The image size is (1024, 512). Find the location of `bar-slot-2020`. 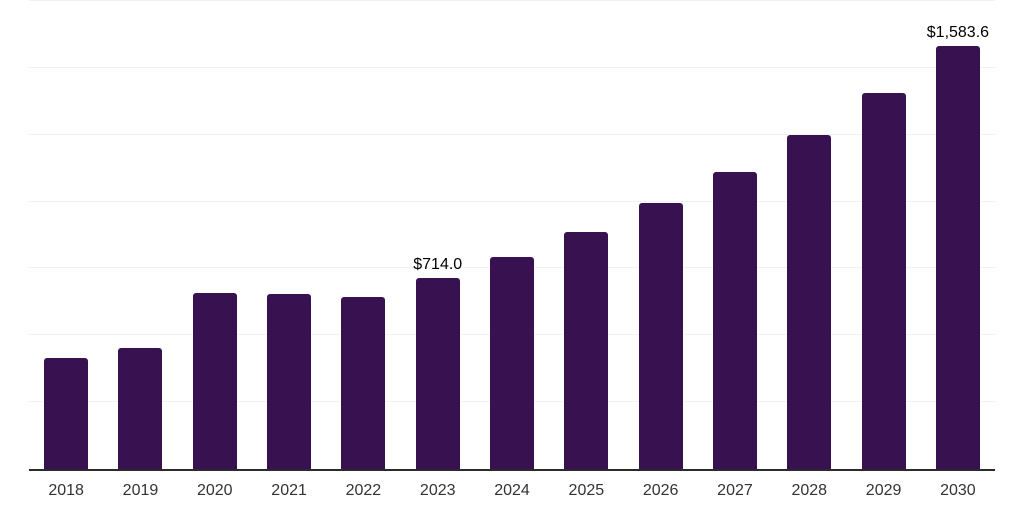

bar-slot-2020 is located at coordinates (215, 234).